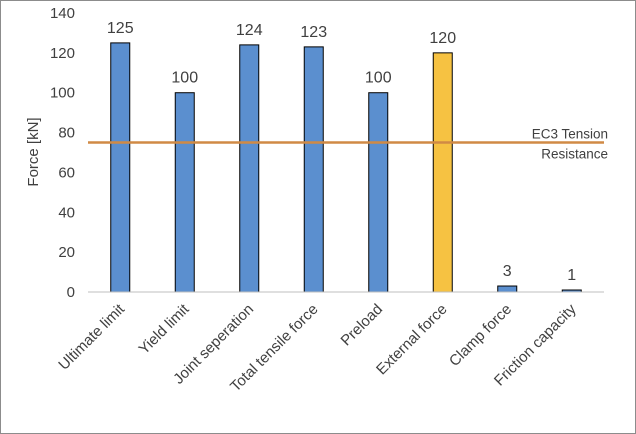 This screenshot has height=434, width=636. I want to click on category-label: Yield limit, so click(165, 329).